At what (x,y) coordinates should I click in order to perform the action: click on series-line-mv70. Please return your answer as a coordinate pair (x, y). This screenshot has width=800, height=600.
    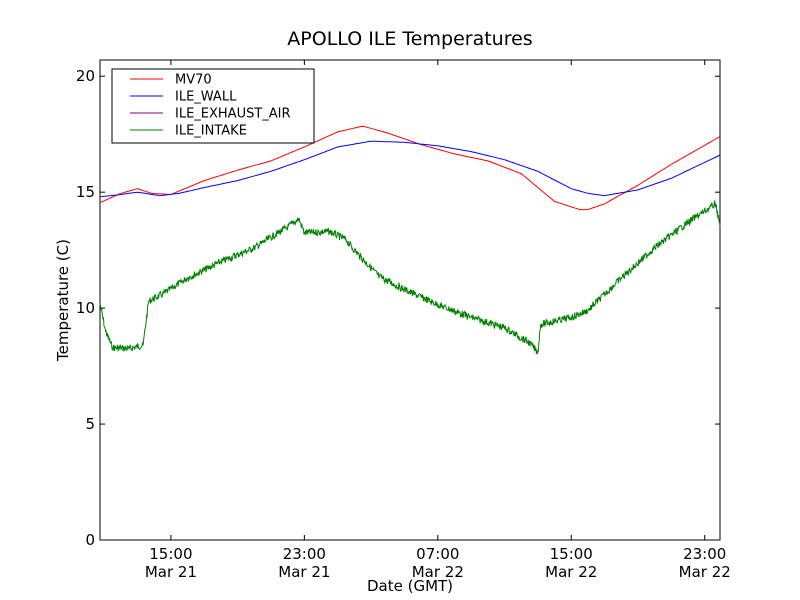
    Looking at the image, I should click on (410, 168).